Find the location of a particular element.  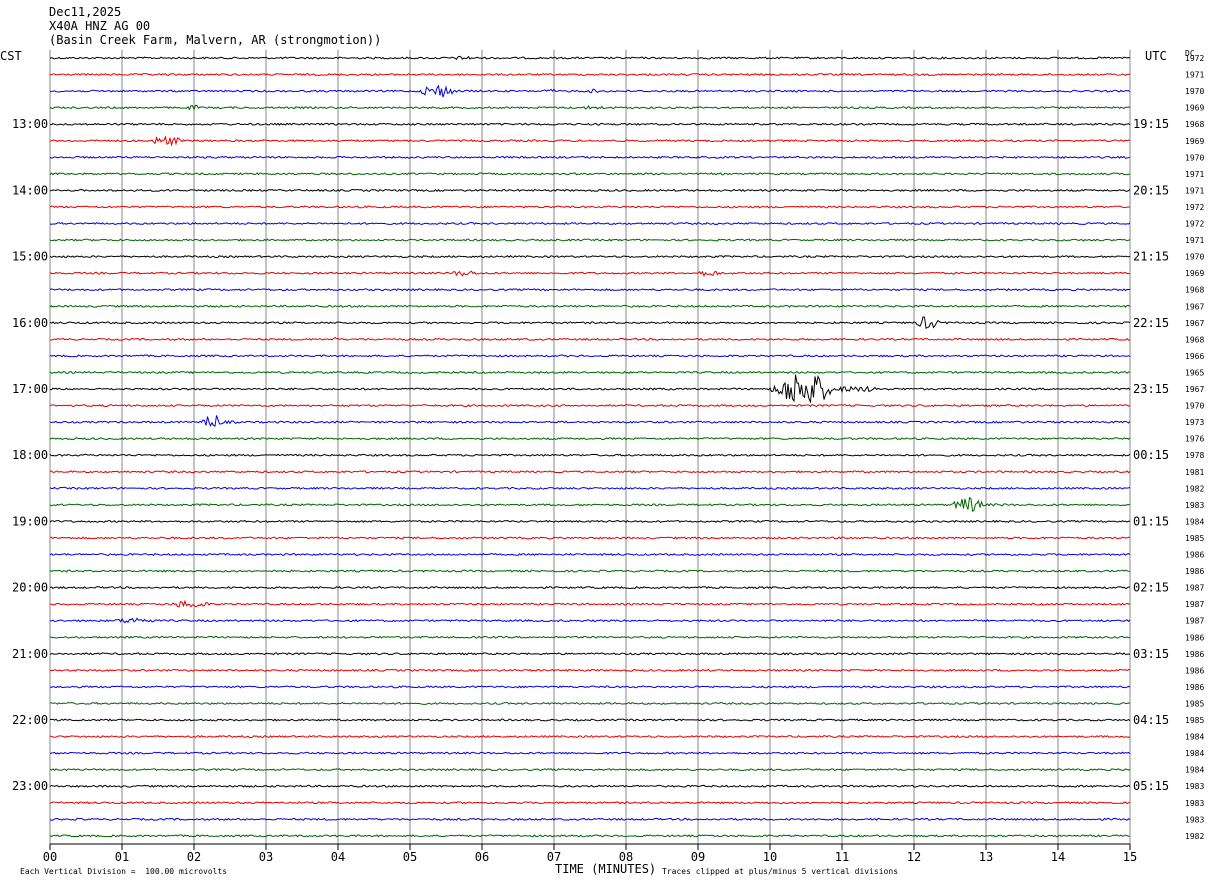

dc-offset-label: 1965 is located at coordinates (1194, 372).